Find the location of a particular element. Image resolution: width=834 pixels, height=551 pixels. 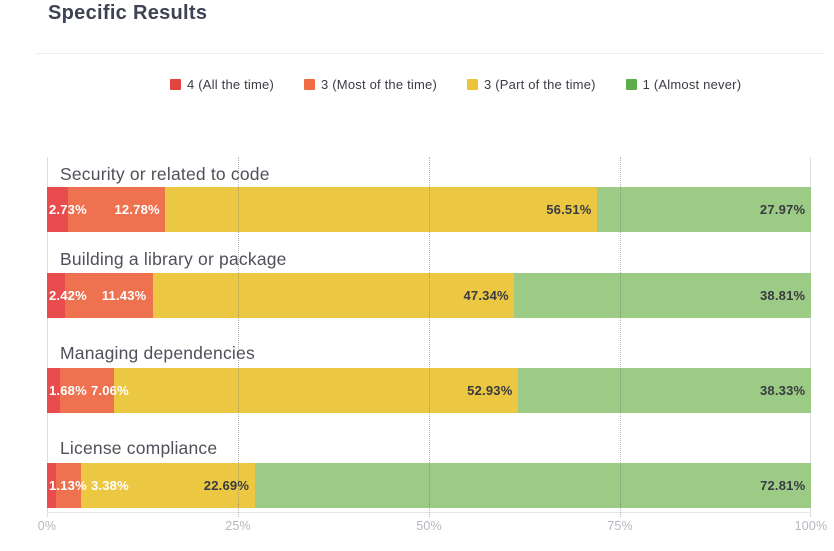

value-label: 27.97% is located at coordinates (782, 209).